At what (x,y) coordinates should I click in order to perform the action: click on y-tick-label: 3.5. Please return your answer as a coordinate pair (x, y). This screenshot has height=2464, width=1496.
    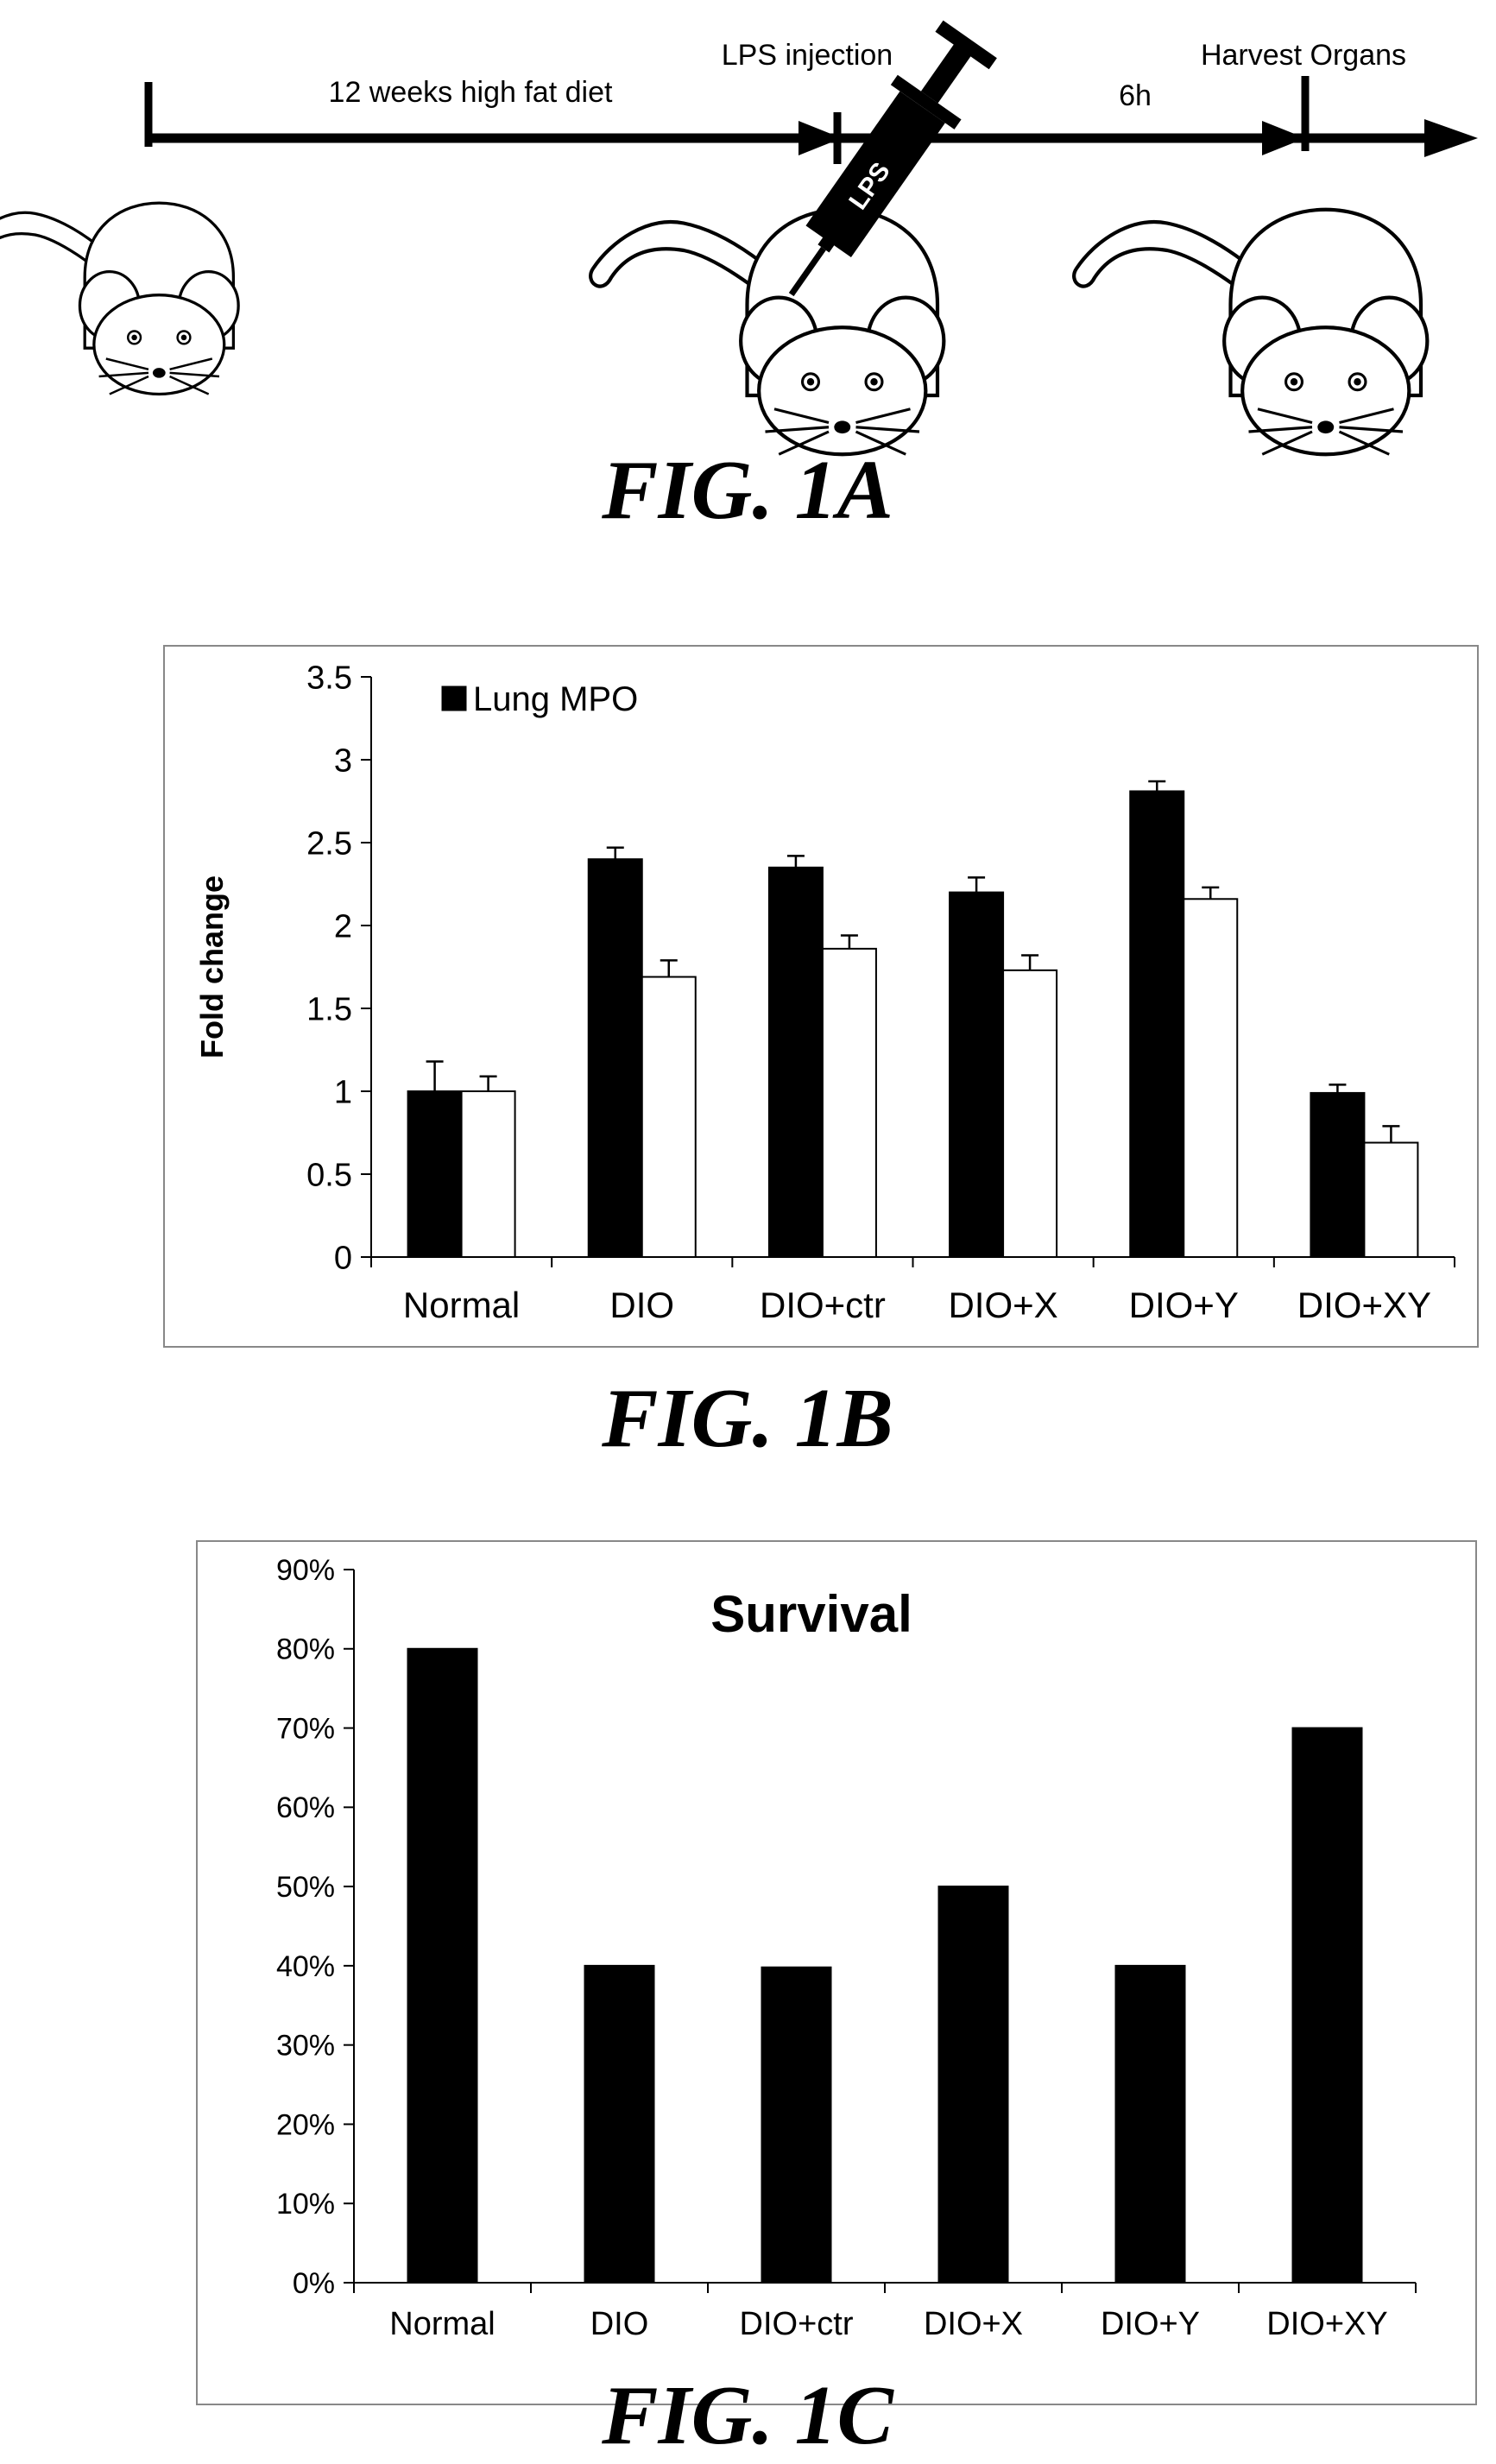
    Looking at the image, I should click on (329, 678).